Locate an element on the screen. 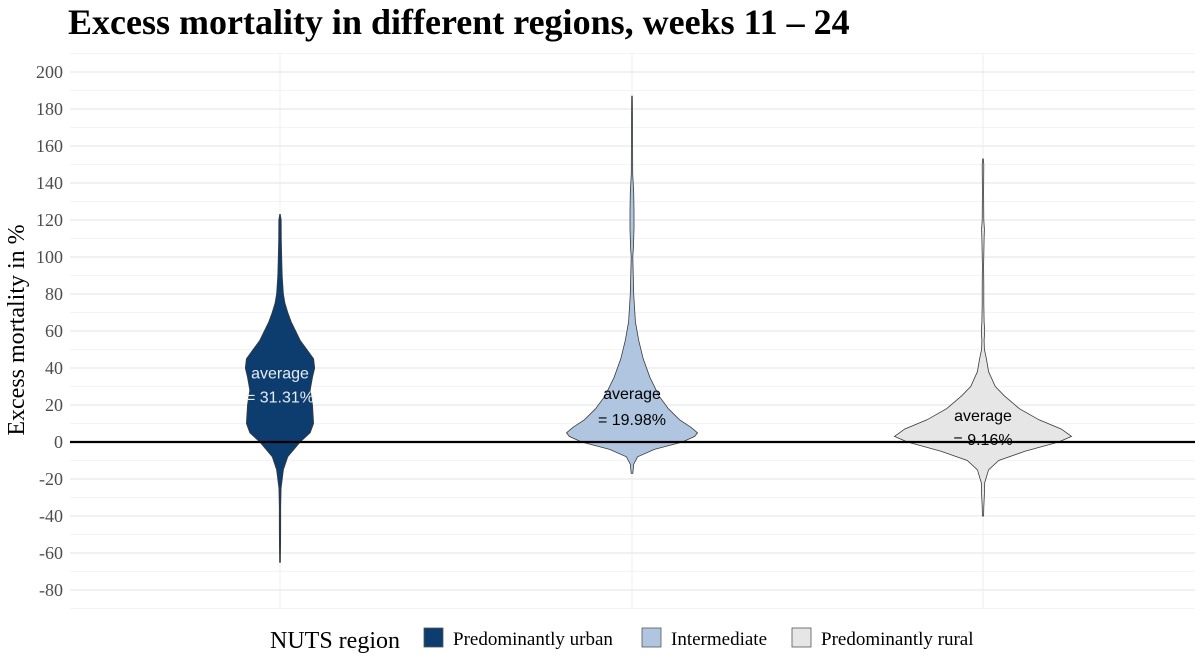  y-tick-label: 80 is located at coordinates (54, 294).